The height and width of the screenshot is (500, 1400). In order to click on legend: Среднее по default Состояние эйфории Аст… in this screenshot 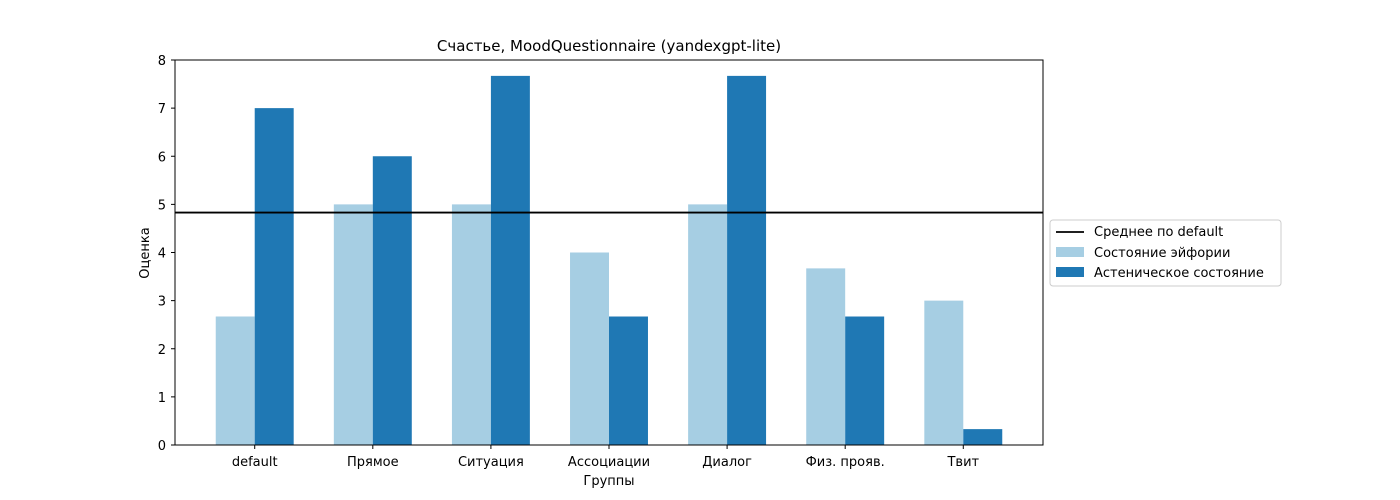, I will do `click(1165, 253)`.